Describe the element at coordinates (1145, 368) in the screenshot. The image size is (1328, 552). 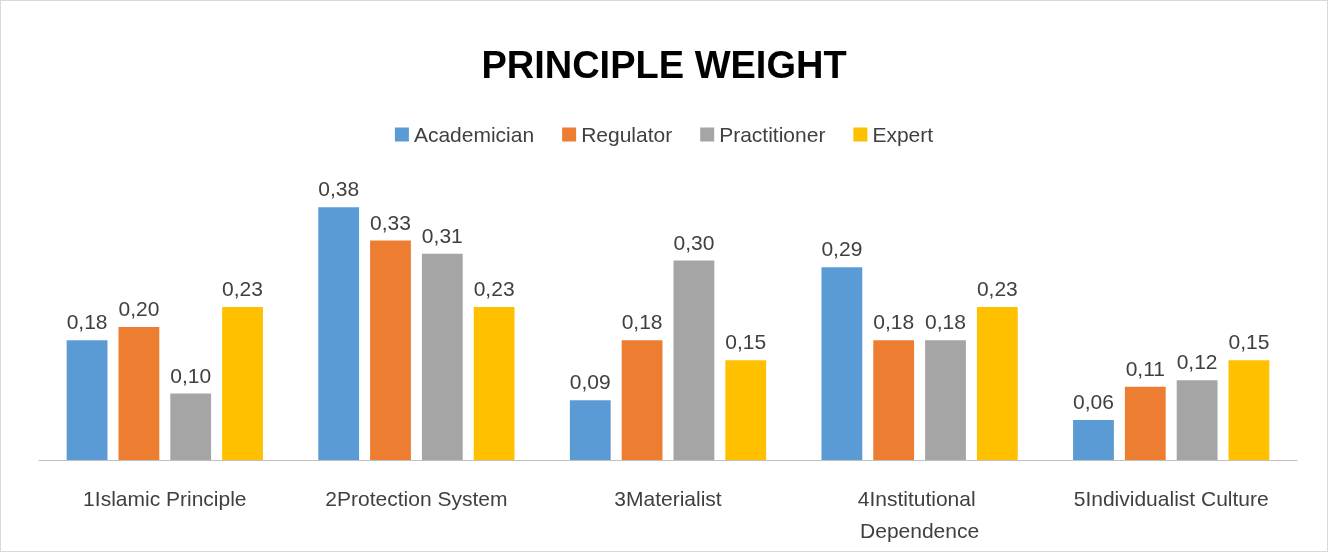
I see `data-label: 0,11` at that location.